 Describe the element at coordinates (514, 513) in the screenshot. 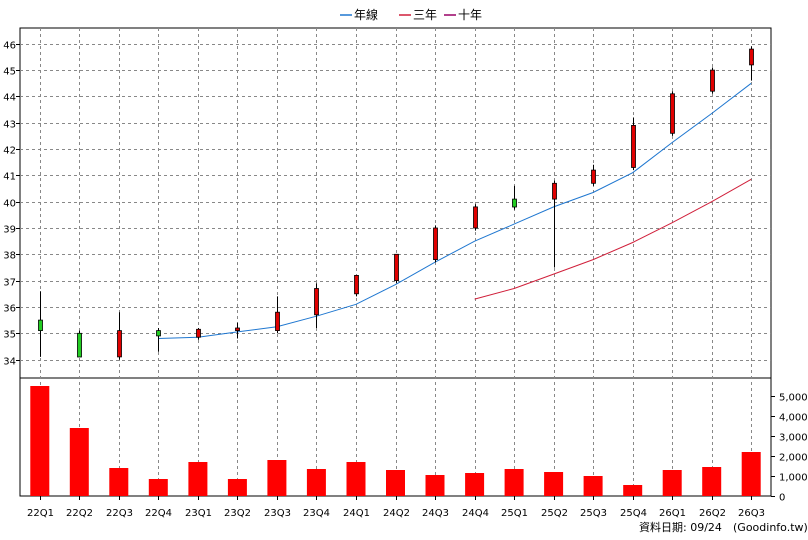

I see `x-tick-label: 25Q1` at that location.